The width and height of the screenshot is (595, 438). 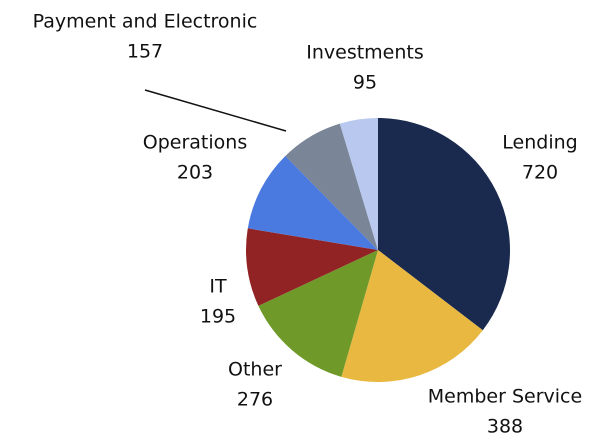 What do you see at coordinates (539, 143) in the screenshot?
I see `slice-label: Lending` at bounding box center [539, 143].